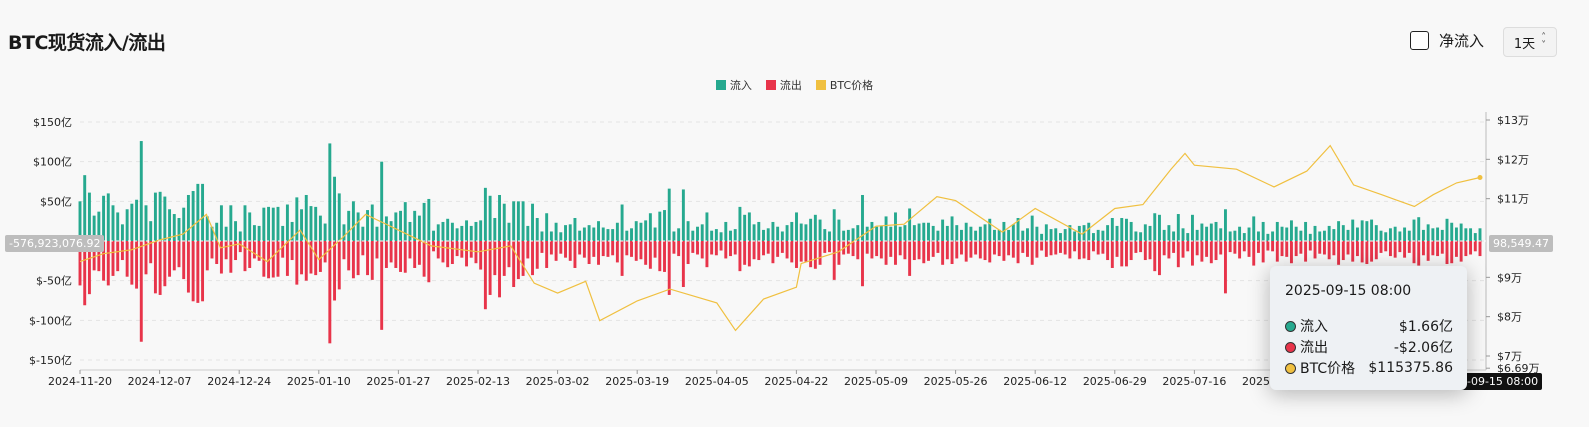 The height and width of the screenshot is (427, 1589). What do you see at coordinates (1290, 326) in the screenshot?
I see `tooltip-dot-inflow` at bounding box center [1290, 326].